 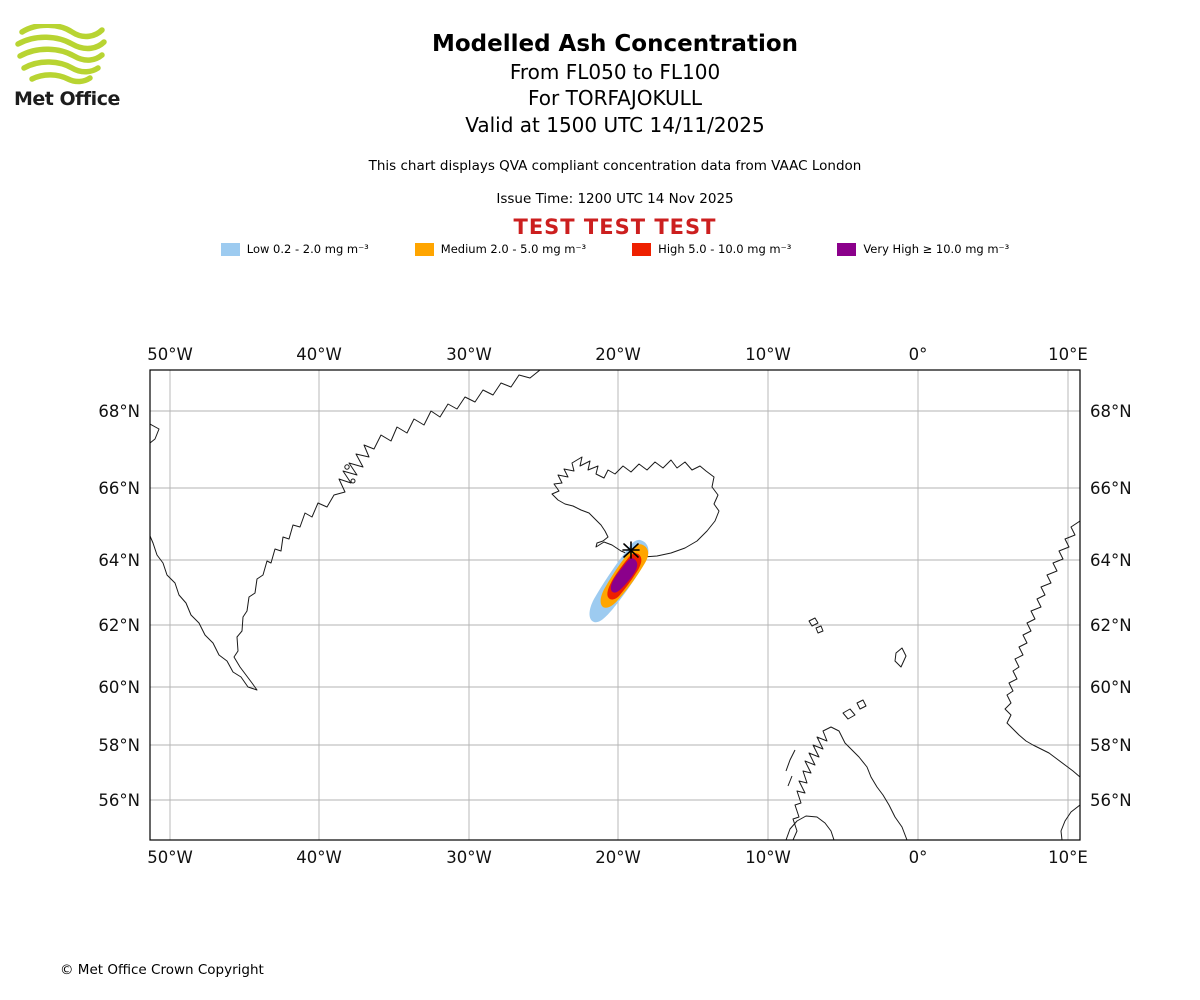 I want to click on x-tick-top-20w: 20°W, so click(x=618, y=354).